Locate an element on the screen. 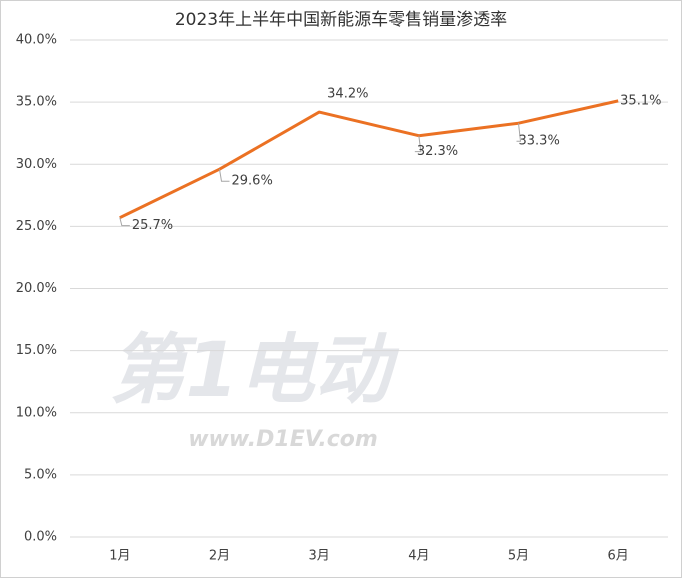 This screenshot has height=578, width=682. data-label: 32.3% is located at coordinates (437, 151).